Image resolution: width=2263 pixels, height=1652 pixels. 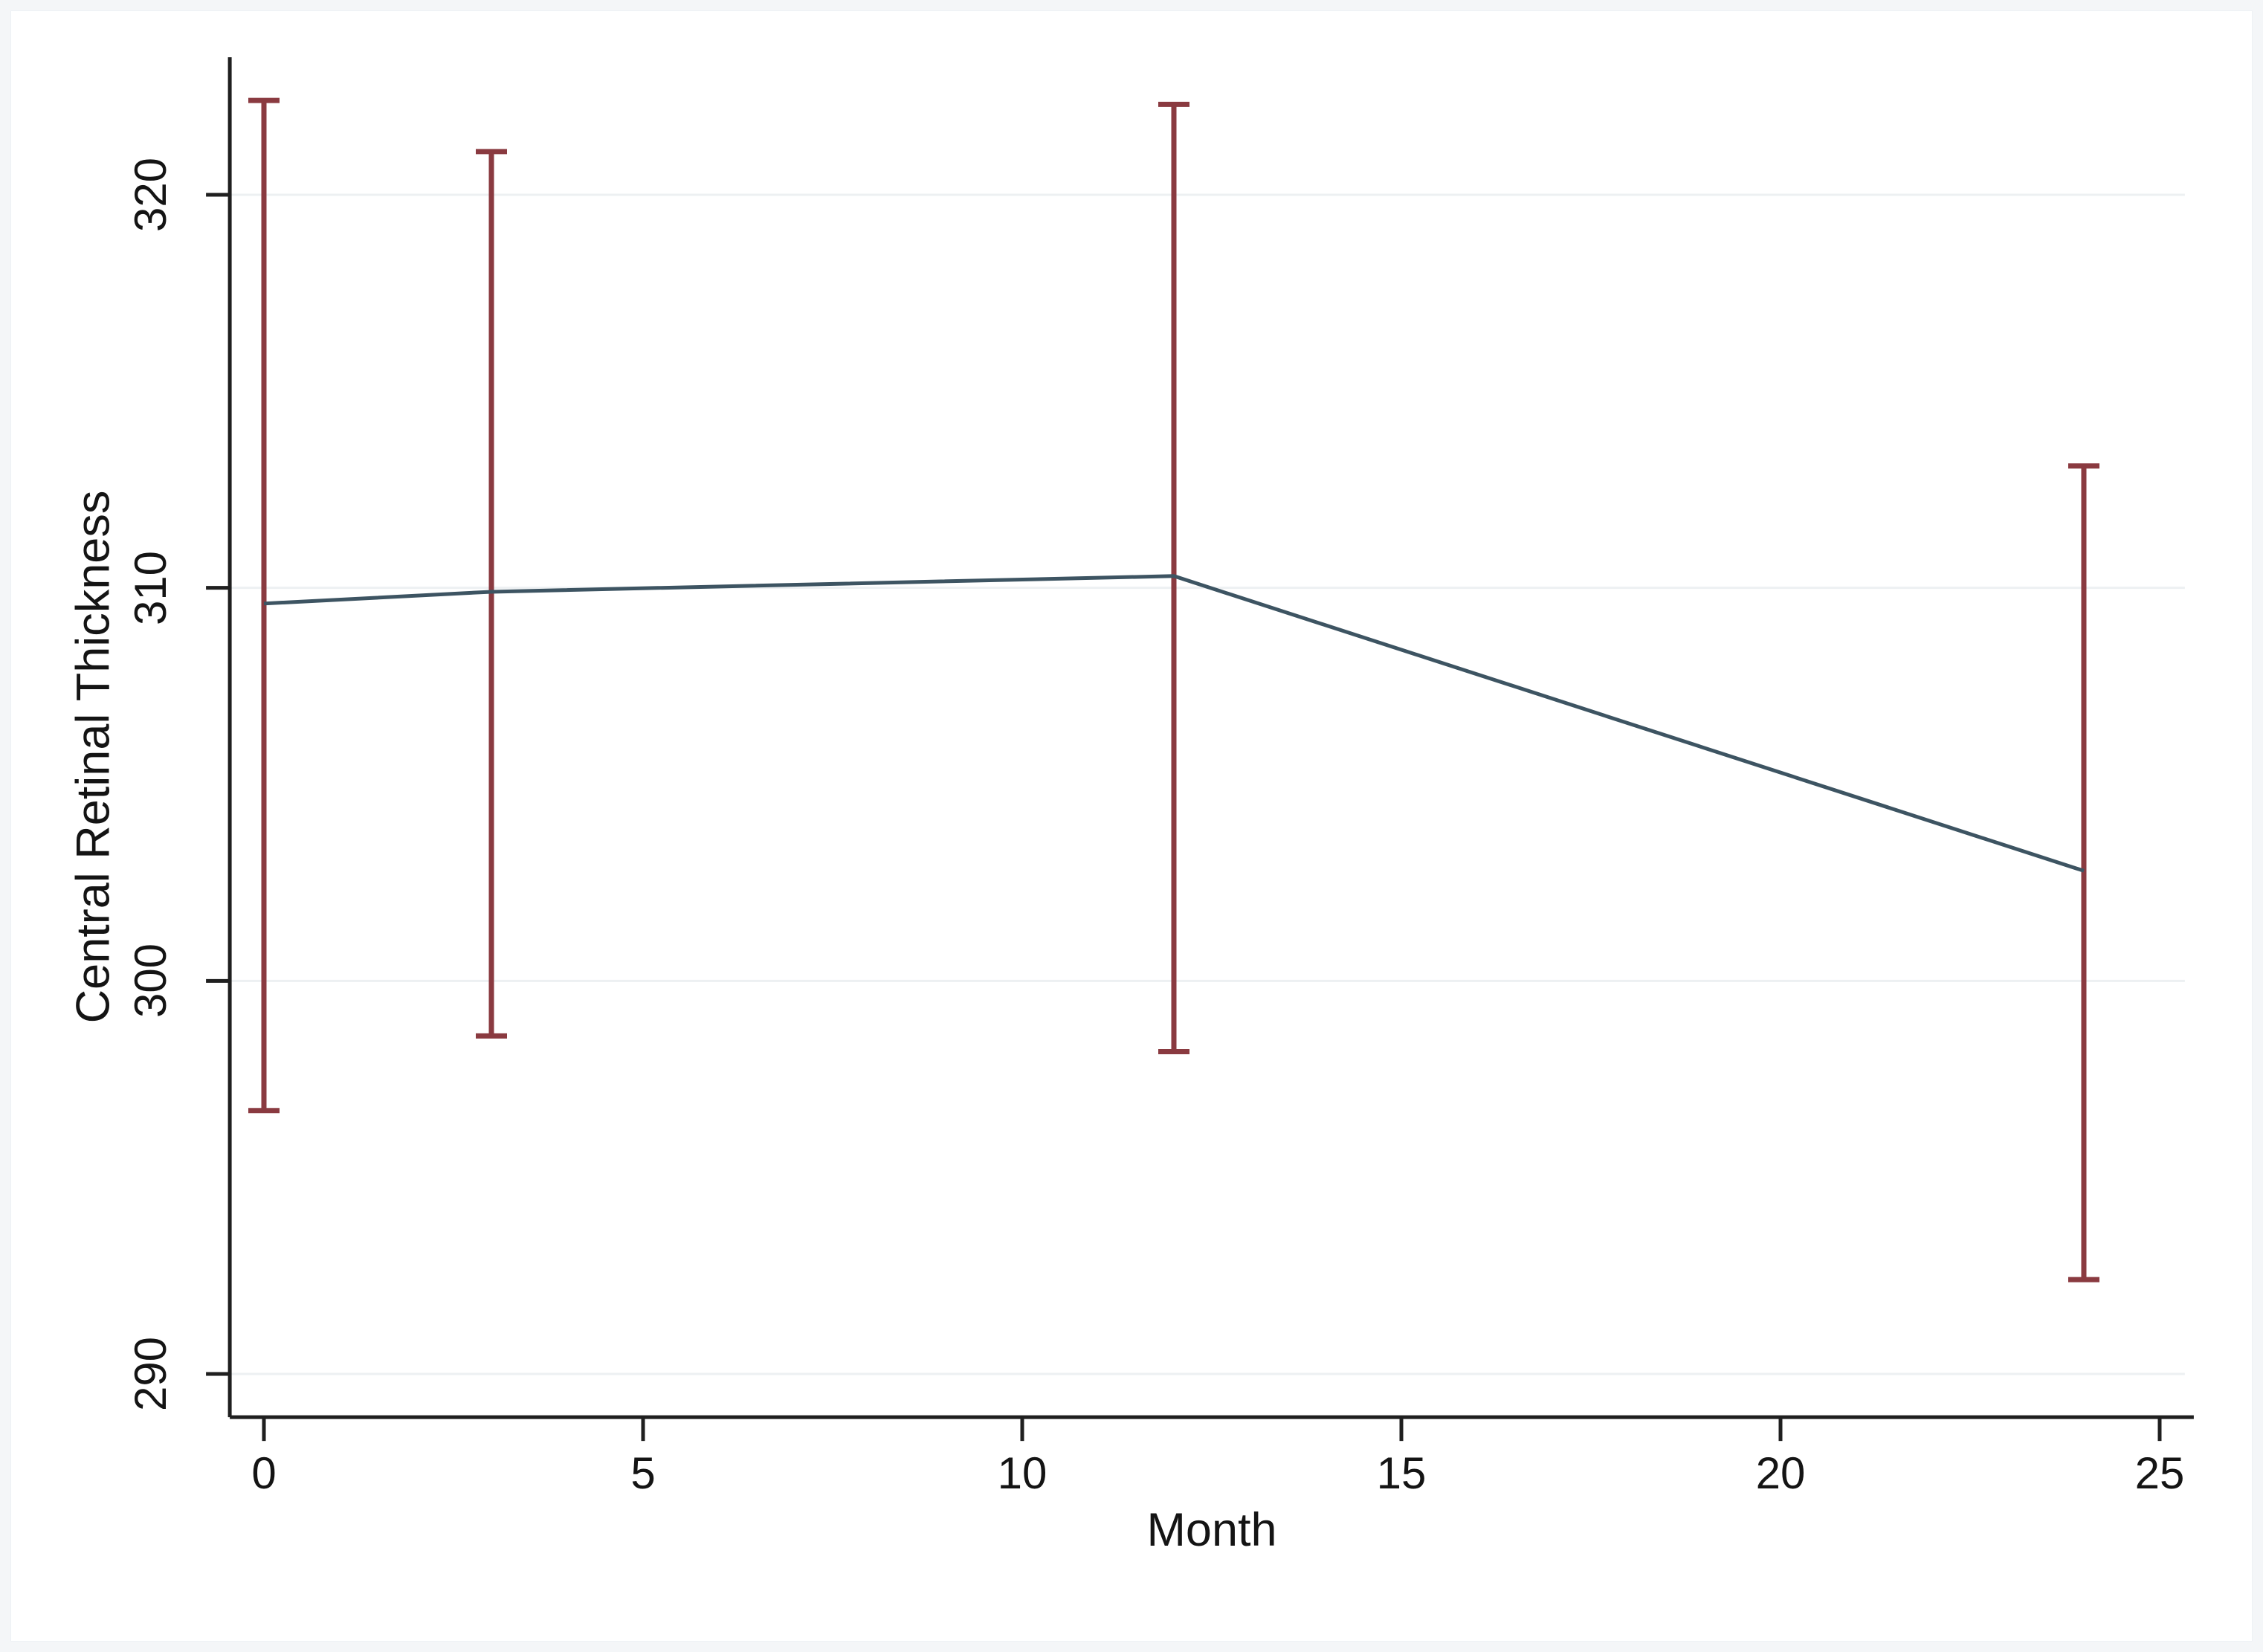 I want to click on x-axis-title: Month, so click(x=1211, y=1530).